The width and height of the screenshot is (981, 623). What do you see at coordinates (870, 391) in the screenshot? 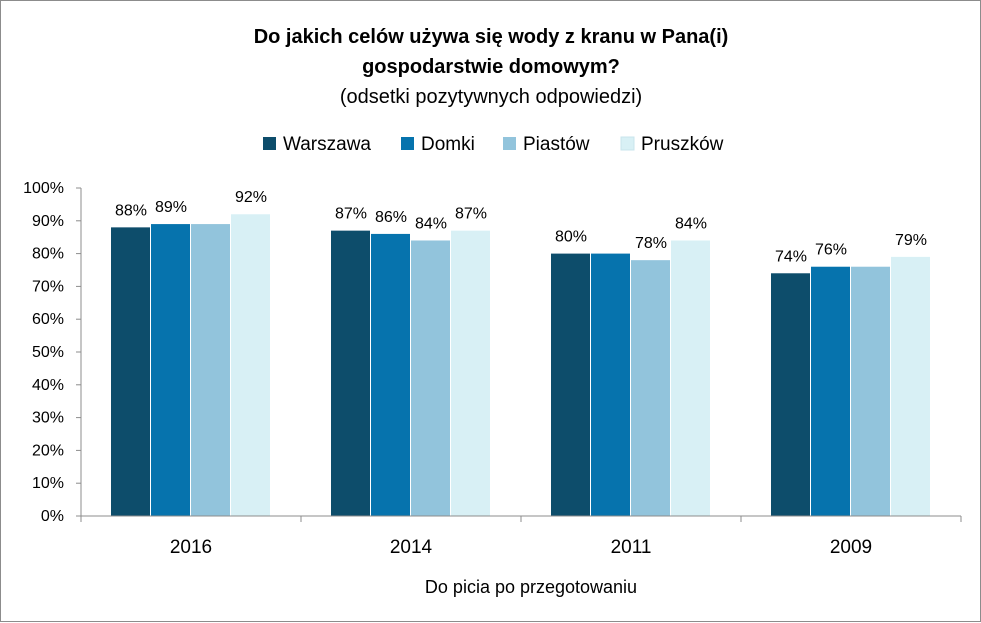
I see `bar-piastów-2009` at bounding box center [870, 391].